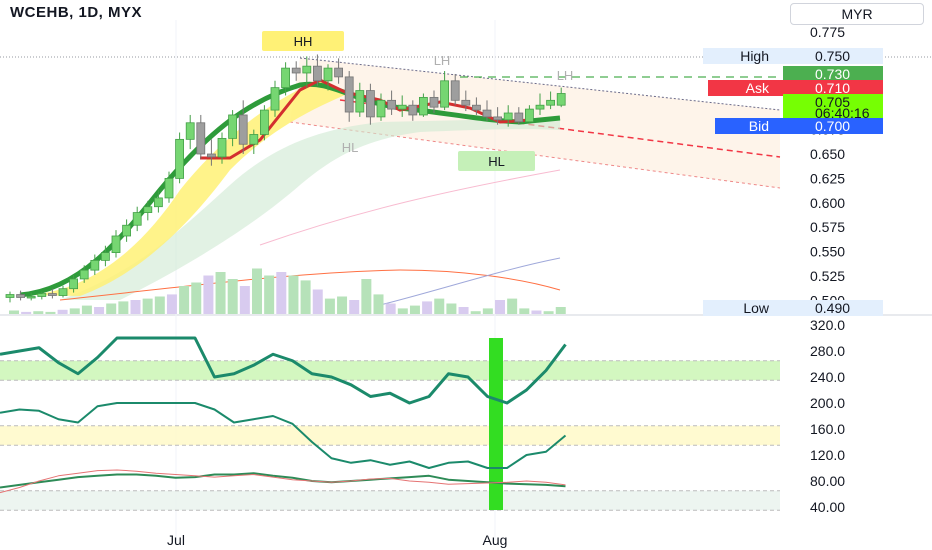 This screenshot has width=932, height=550. Describe the element at coordinates (283, 481) in the screenshot. I see `indicator-line` at that location.